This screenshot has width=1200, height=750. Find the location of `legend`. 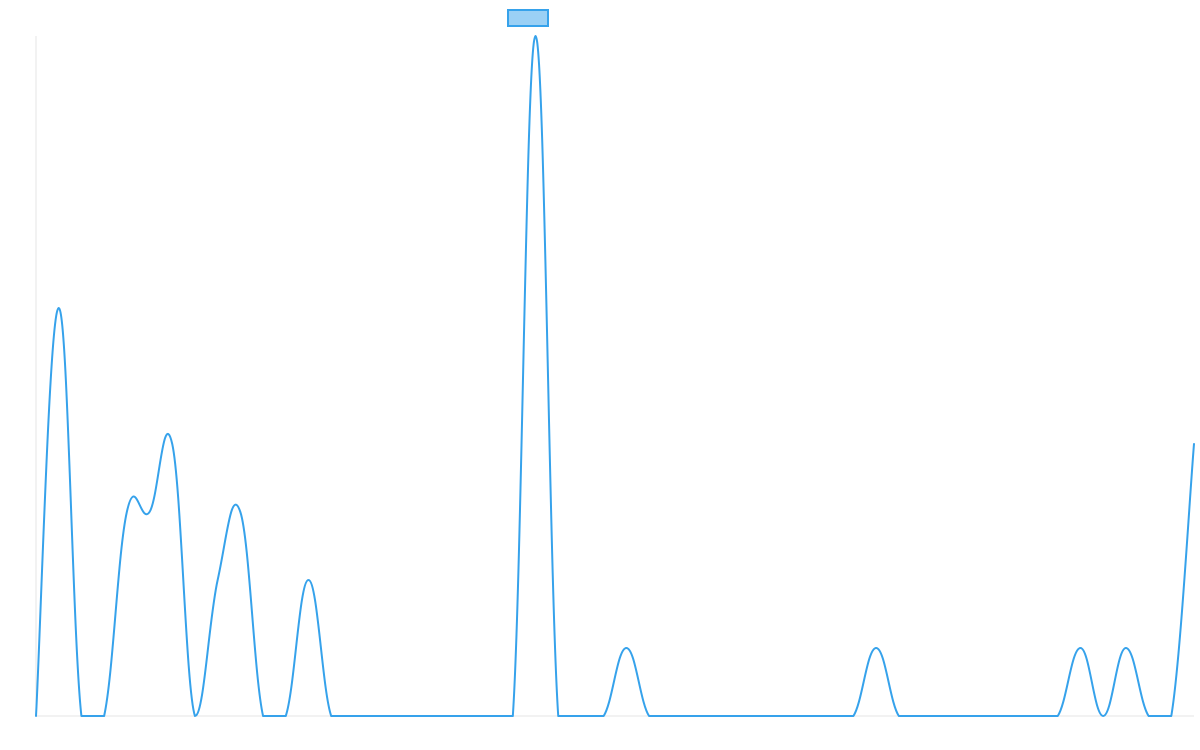

legend is located at coordinates (528, 18).